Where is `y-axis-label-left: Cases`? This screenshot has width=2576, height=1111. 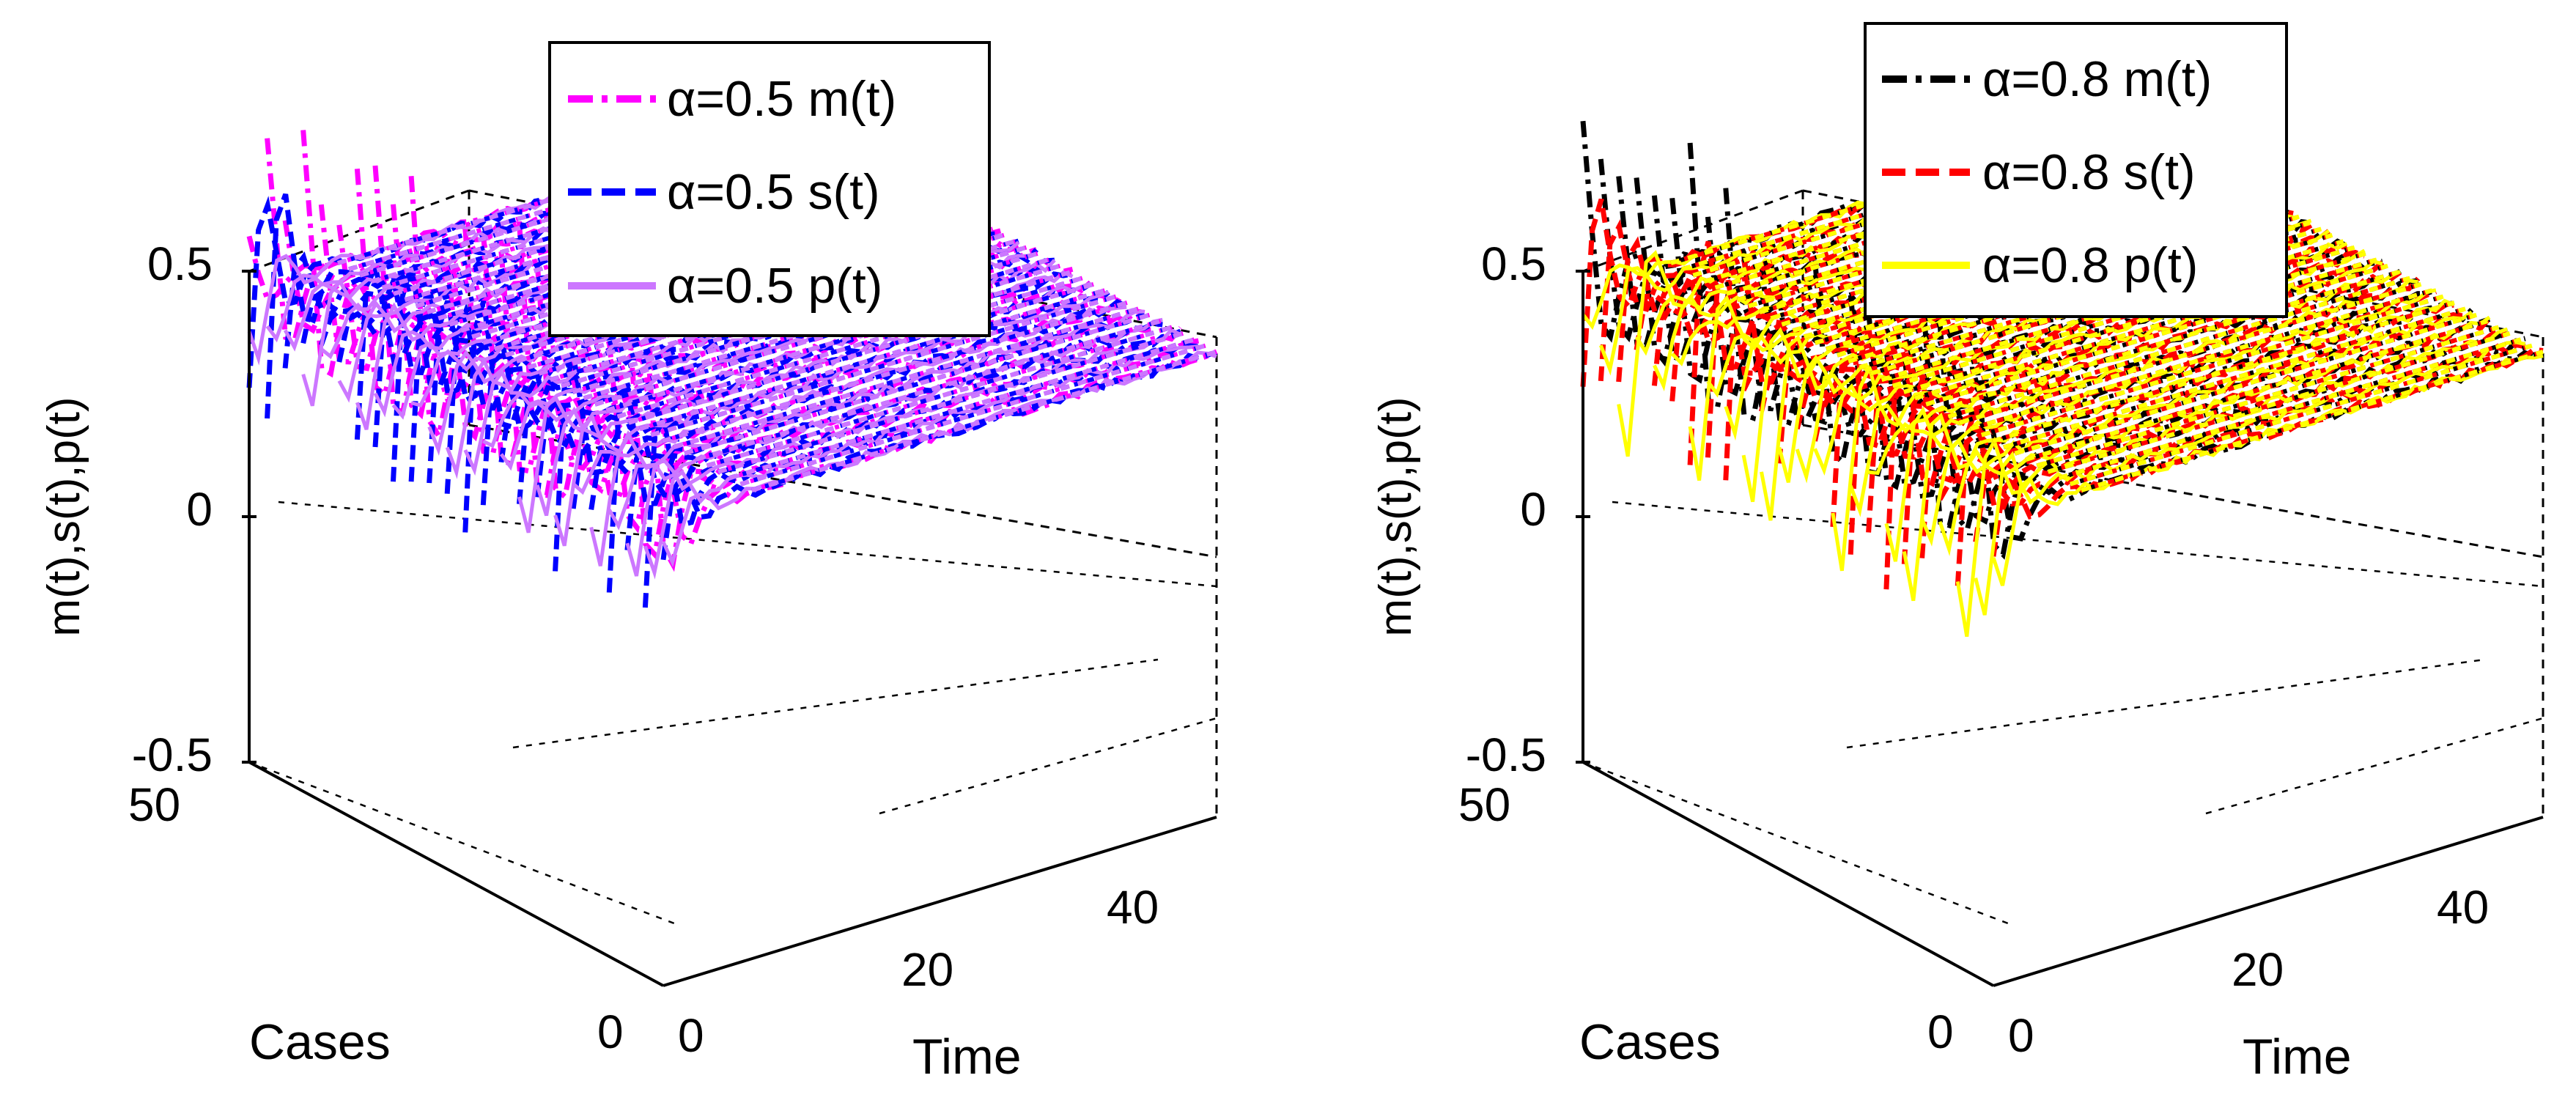
y-axis-label-left: Cases is located at coordinates (320, 1042).